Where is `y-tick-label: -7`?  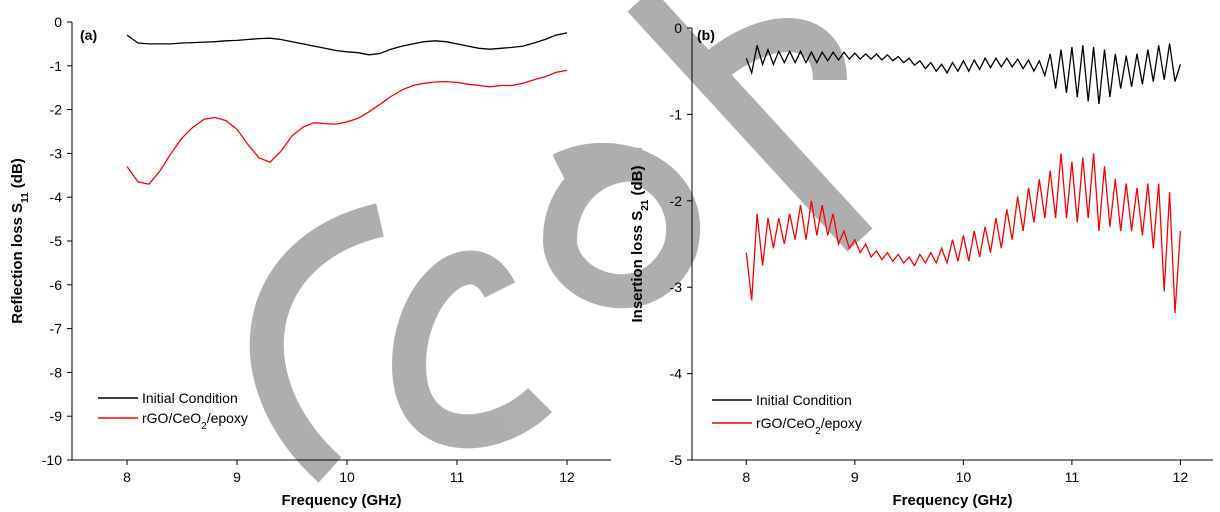 y-tick-label: -7 is located at coordinates (56, 329).